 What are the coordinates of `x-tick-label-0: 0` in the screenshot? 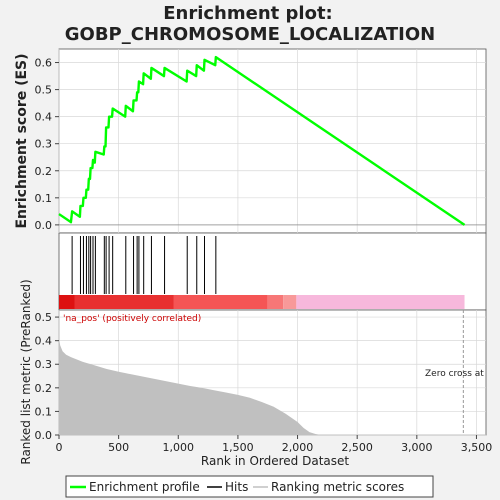 It's located at (59, 447).